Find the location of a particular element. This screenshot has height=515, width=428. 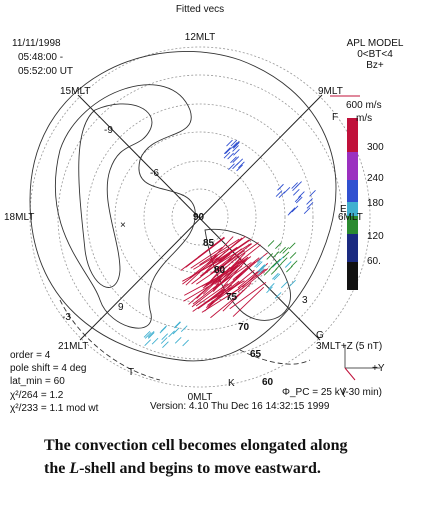

contour is located at coordinates (110, 340).